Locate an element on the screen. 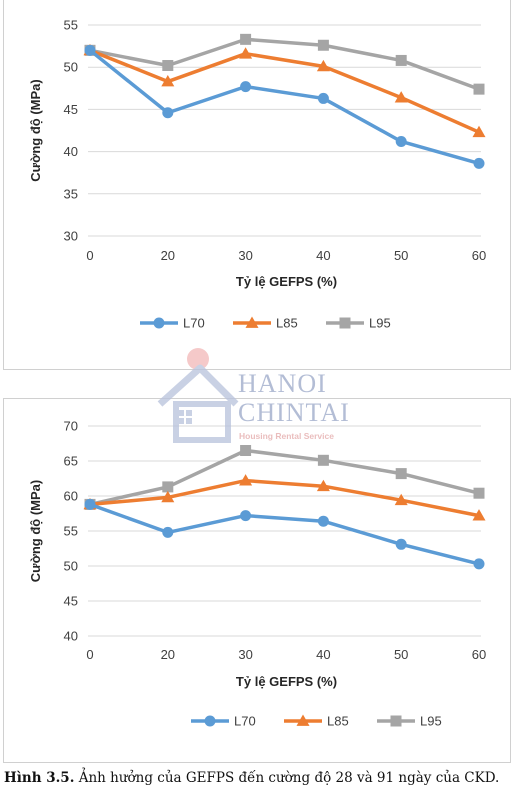 The height and width of the screenshot is (790, 514). y-tick-label: 60 is located at coordinates (71, 496).